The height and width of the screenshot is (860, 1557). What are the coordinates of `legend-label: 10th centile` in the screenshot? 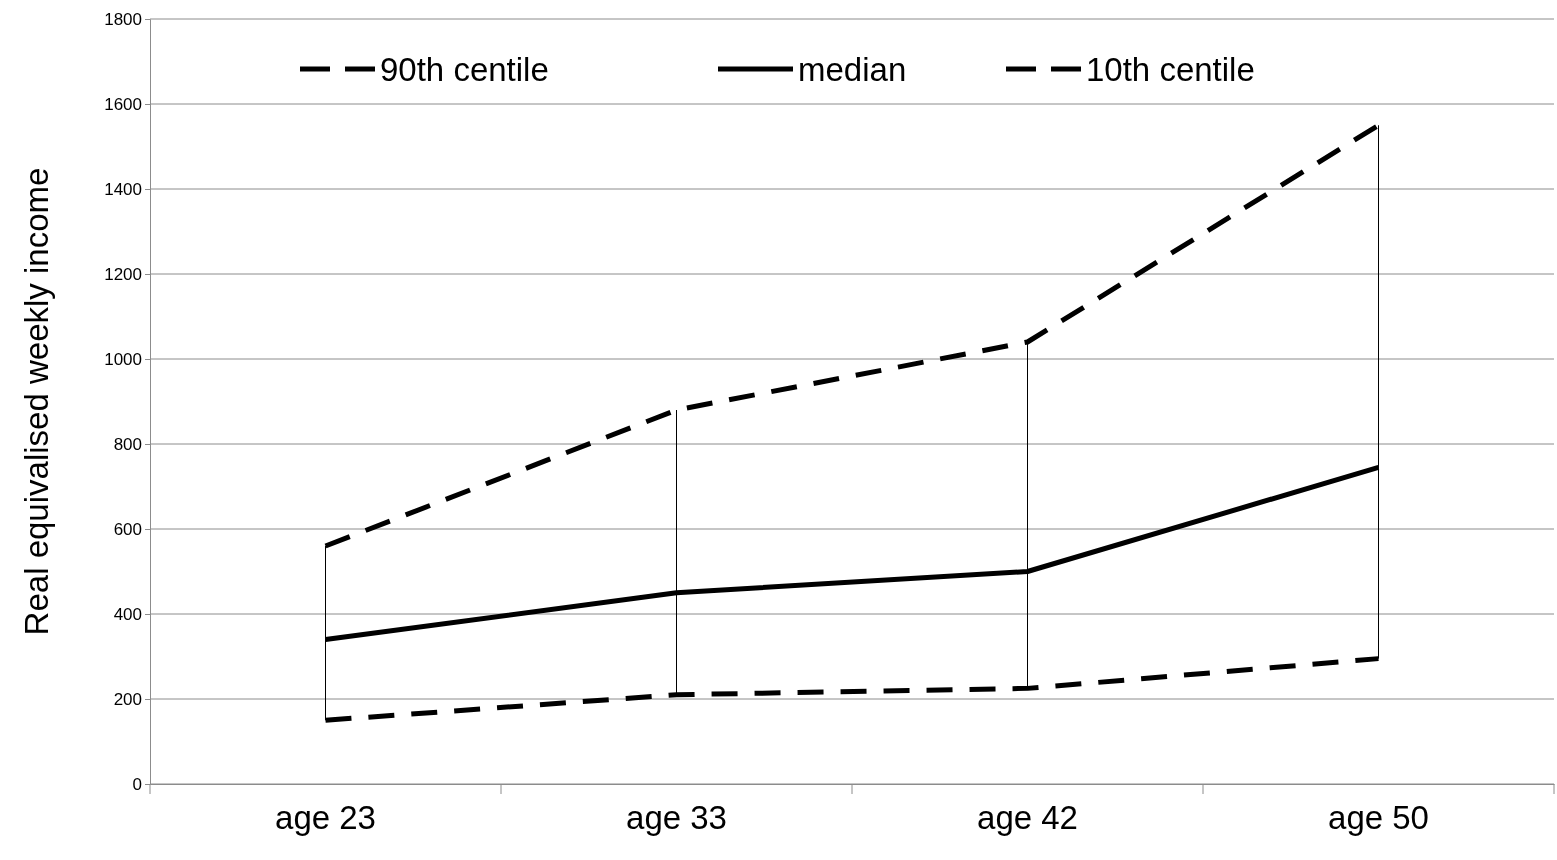 It's located at (1170, 69).